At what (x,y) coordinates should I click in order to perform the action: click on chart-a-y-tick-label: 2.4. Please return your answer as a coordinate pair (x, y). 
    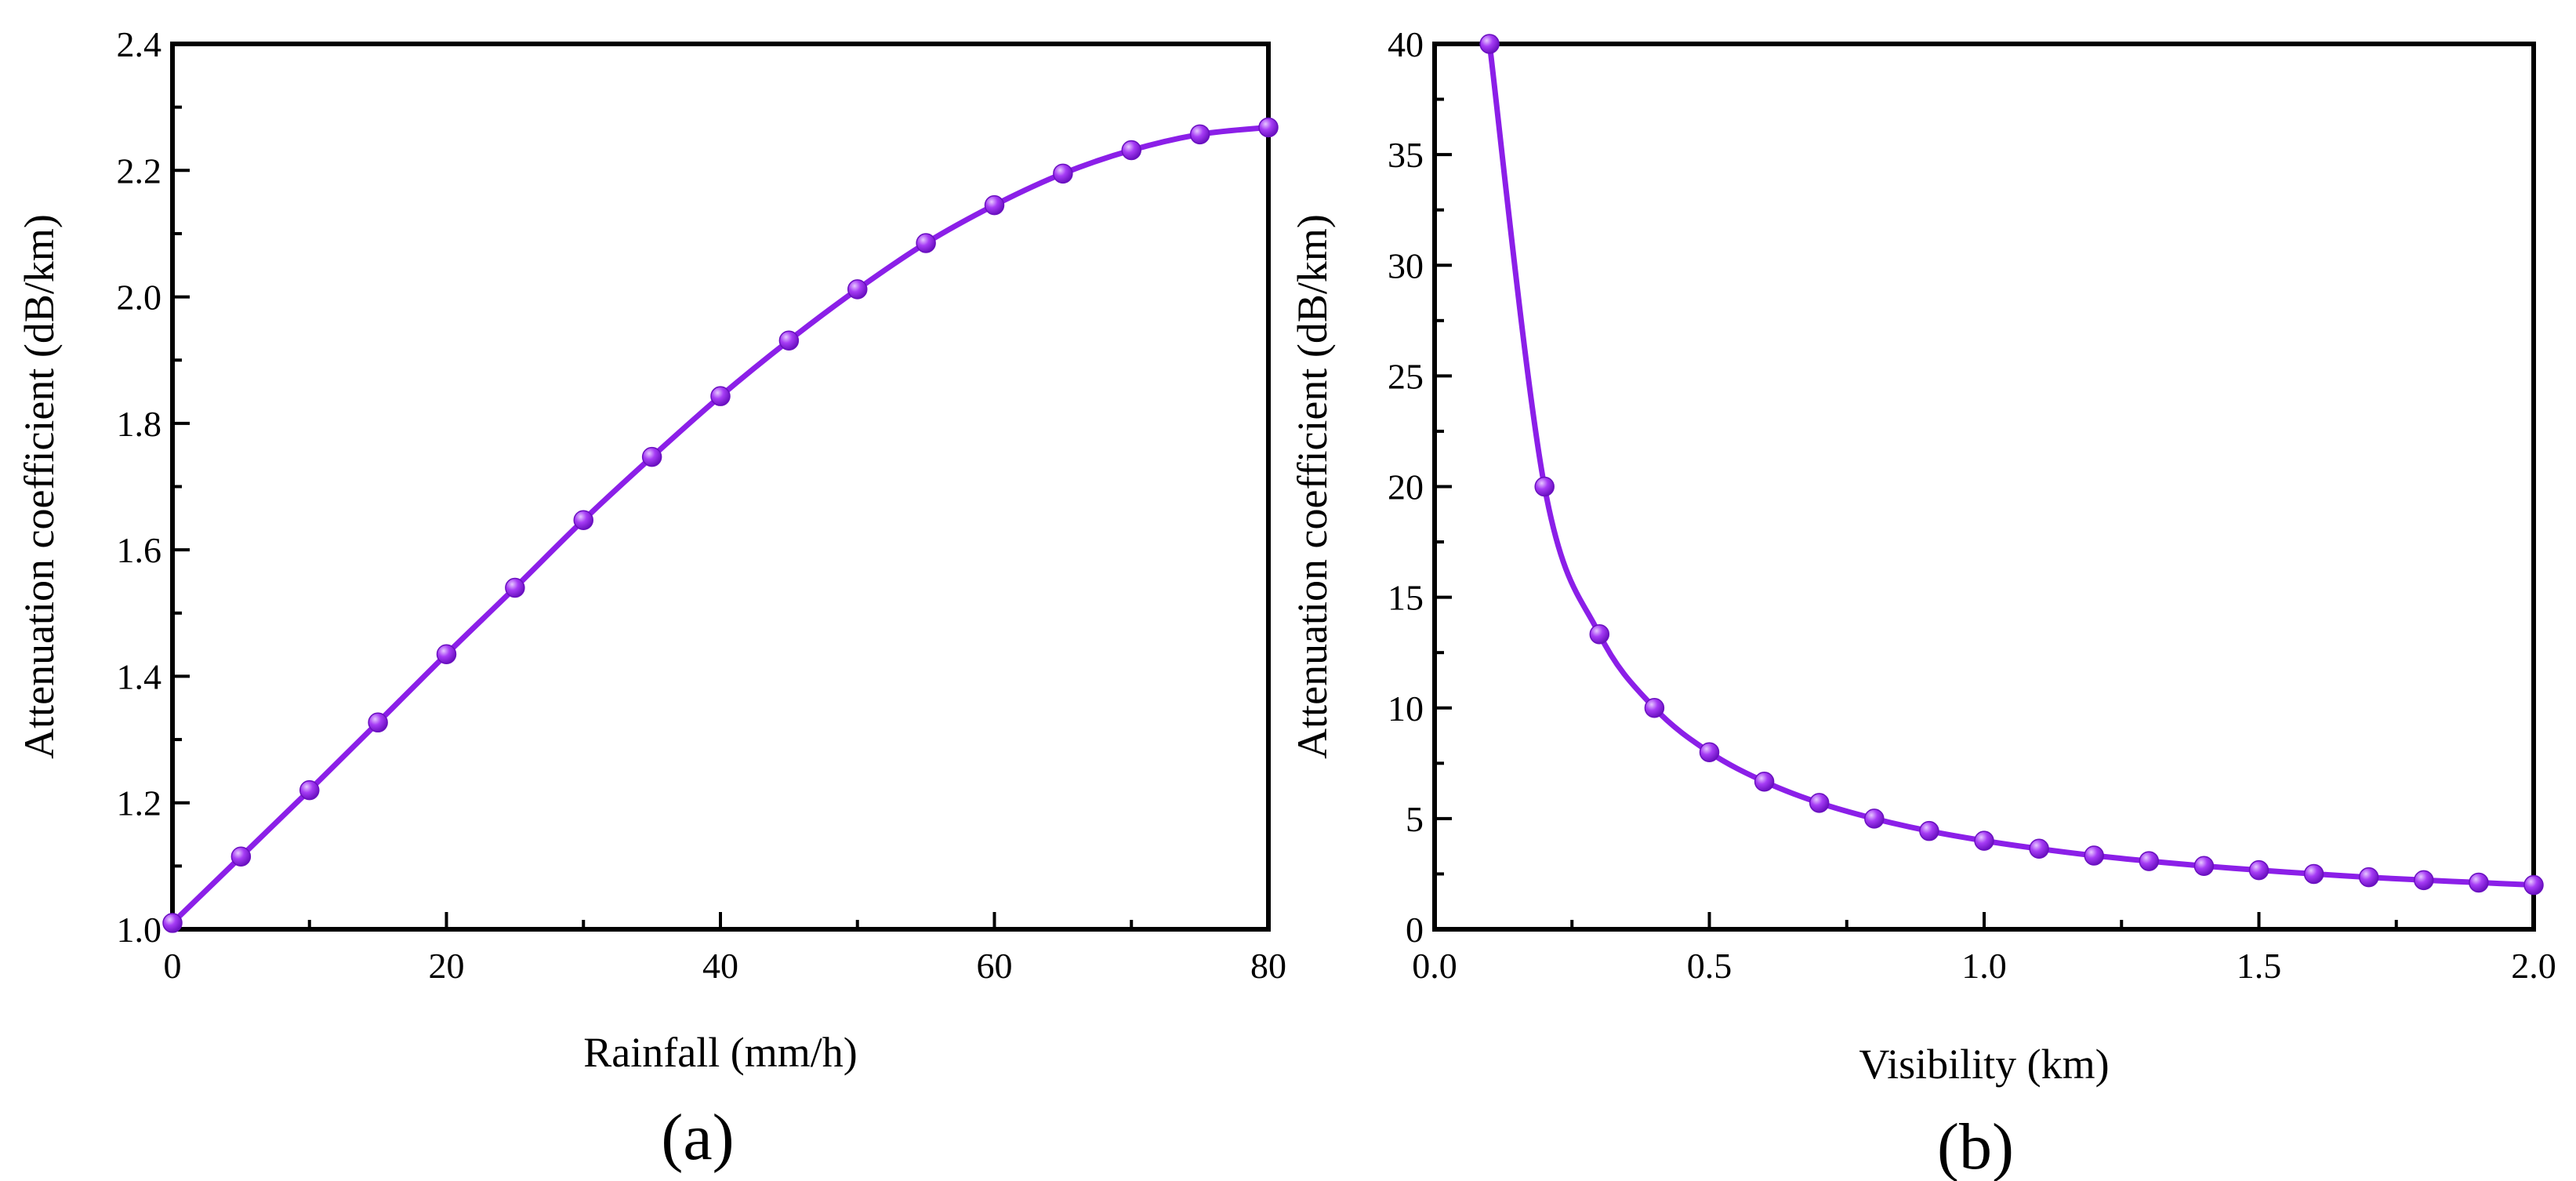
    Looking at the image, I should click on (140, 44).